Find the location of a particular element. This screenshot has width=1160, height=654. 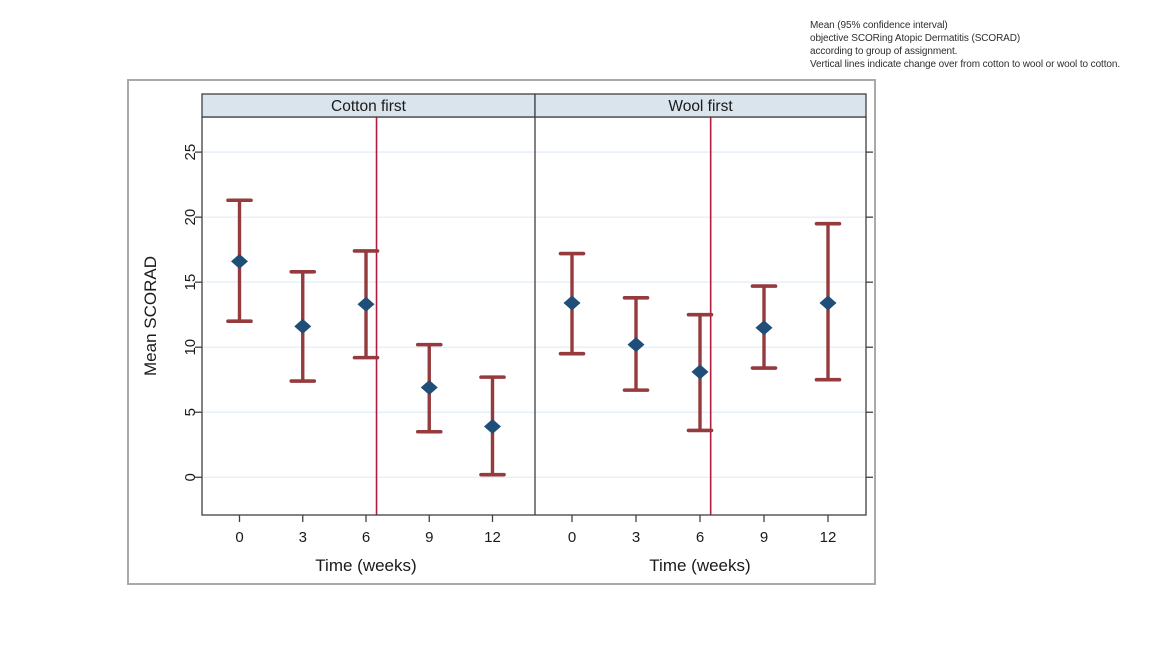

y-tick-label: 5 is located at coordinates (190, 412).